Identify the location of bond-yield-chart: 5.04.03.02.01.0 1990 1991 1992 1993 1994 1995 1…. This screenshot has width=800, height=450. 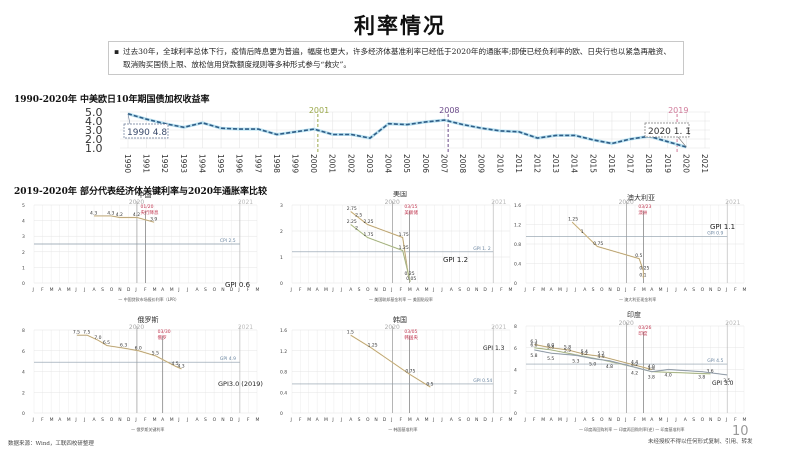
(397, 139).